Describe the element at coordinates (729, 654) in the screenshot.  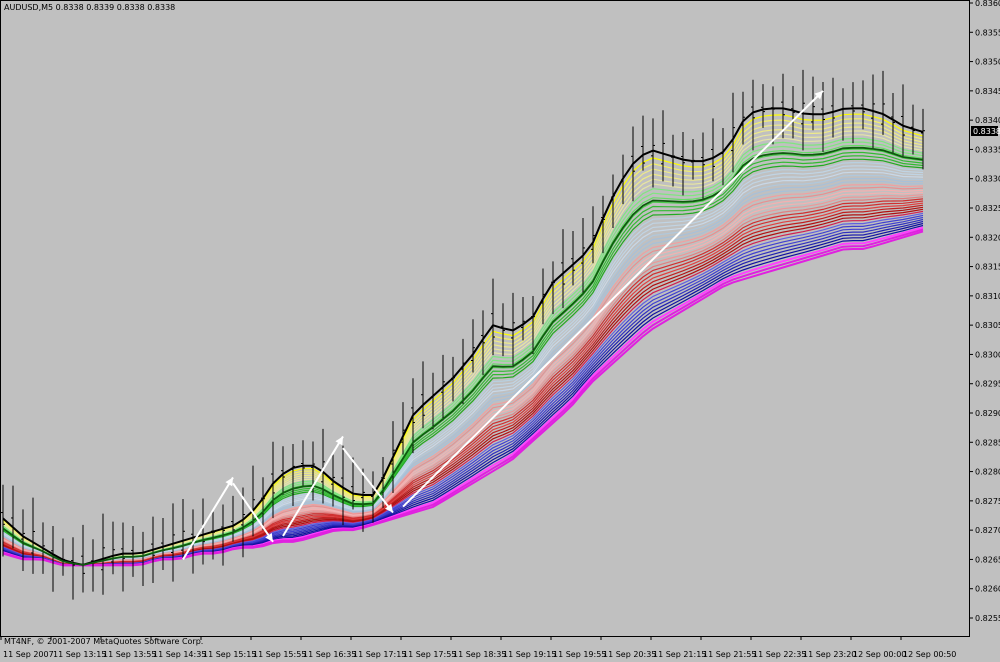
I see `x-tick-label: 11 Sep 21:55` at that location.